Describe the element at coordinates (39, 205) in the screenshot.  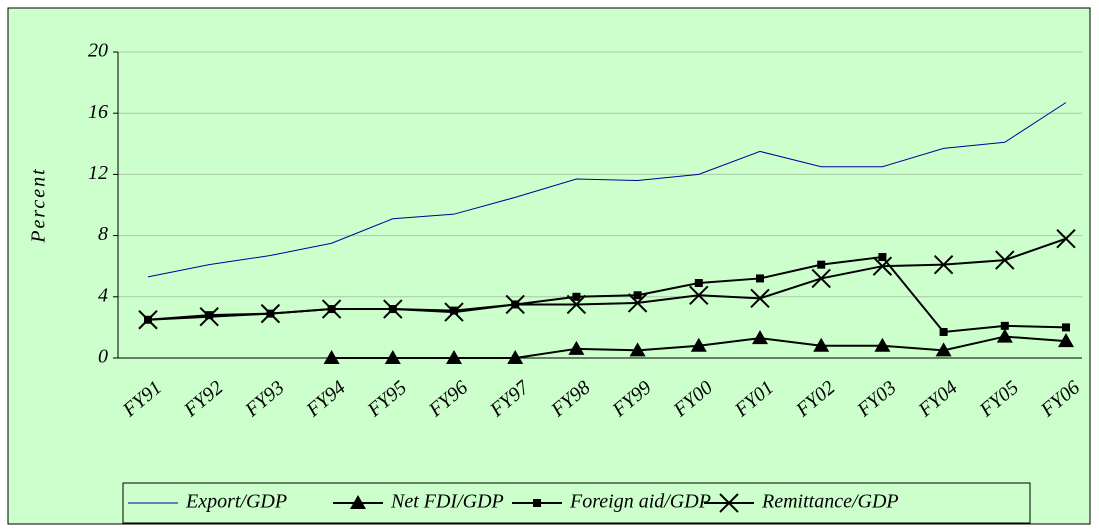
I see `y-axis-label: Percent` at that location.